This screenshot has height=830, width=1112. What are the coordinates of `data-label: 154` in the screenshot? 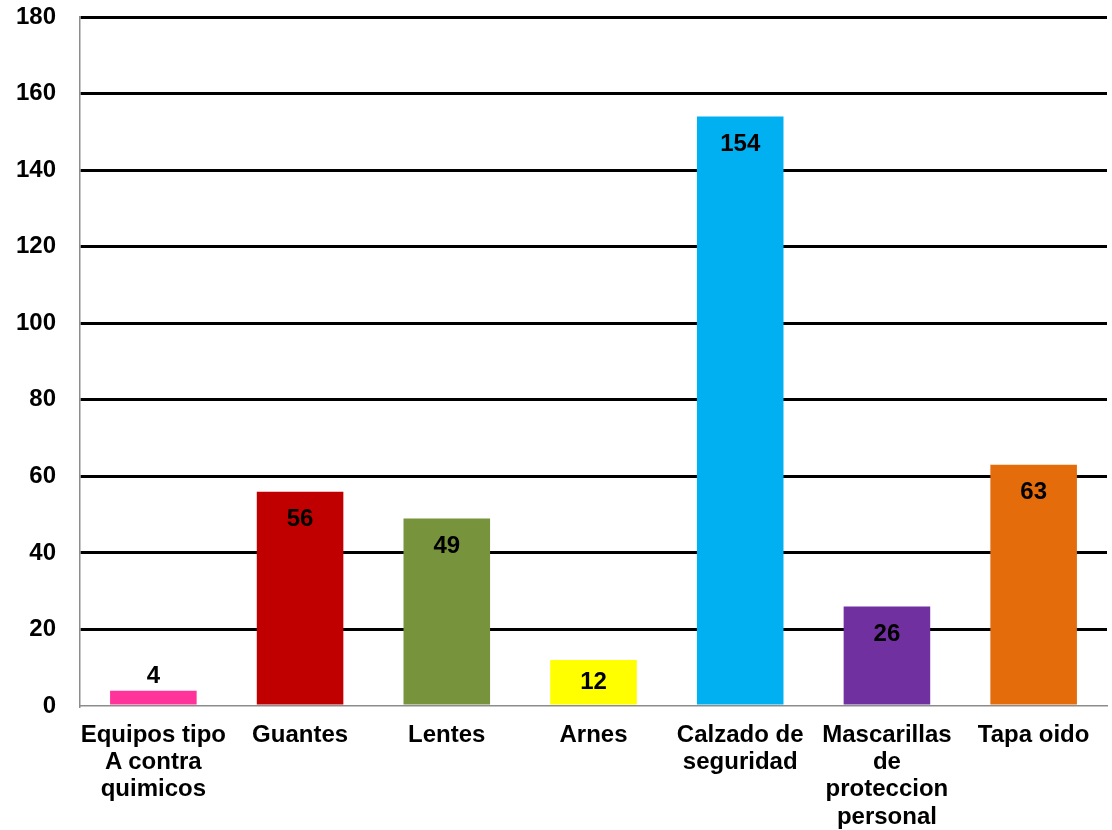 It's located at (740, 143).